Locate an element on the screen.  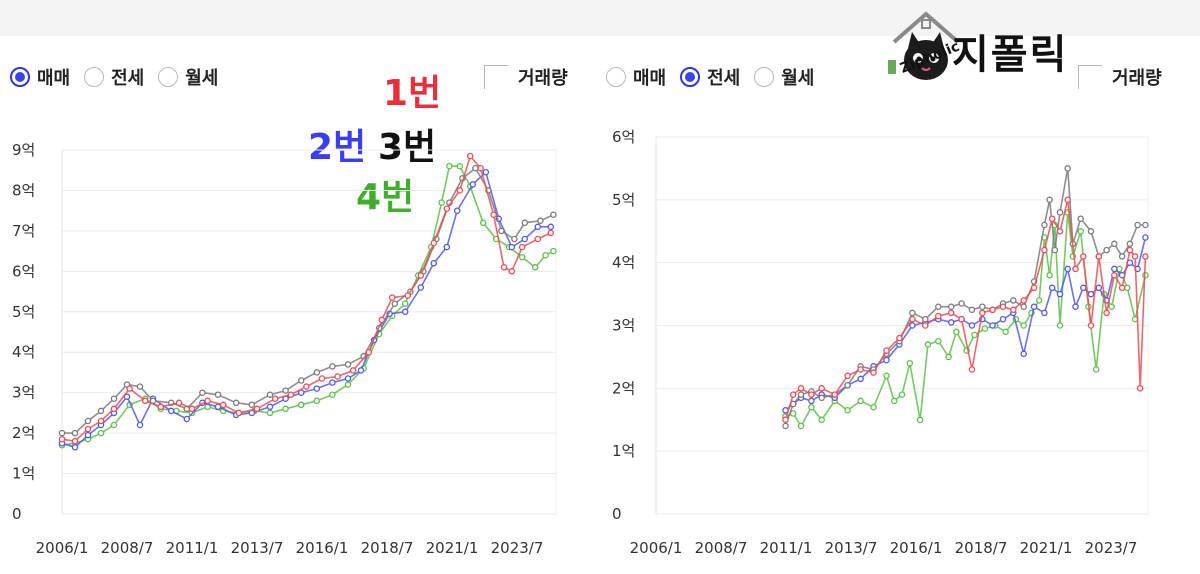
y-tick-label: 8억 is located at coordinates (23, 190).